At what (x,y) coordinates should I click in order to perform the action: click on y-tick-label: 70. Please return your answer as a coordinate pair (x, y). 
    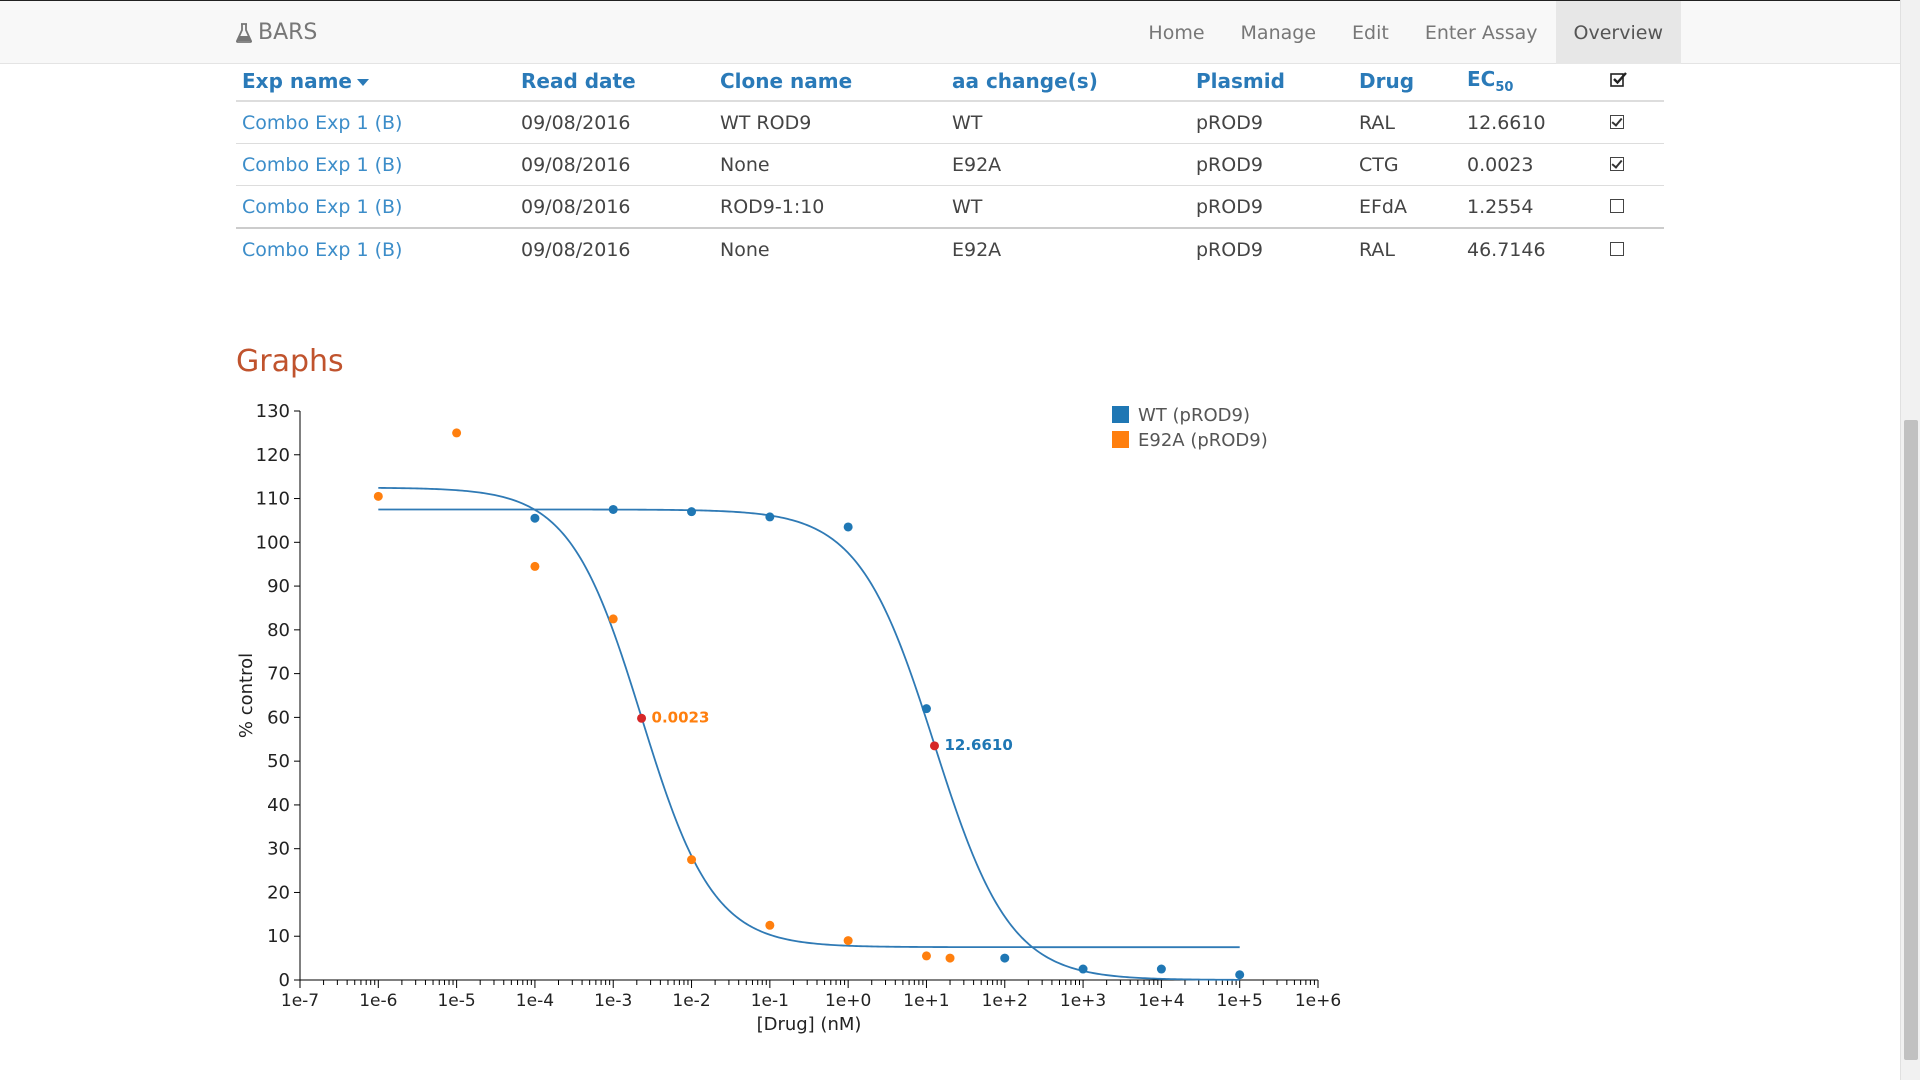
    Looking at the image, I should click on (278, 674).